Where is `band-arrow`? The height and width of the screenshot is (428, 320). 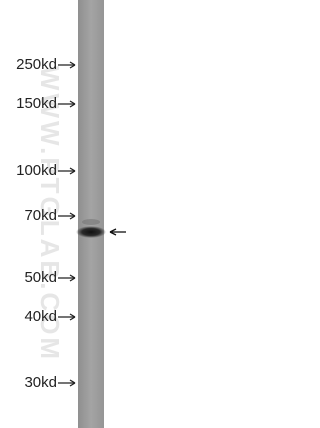 band-arrow is located at coordinates (117, 232).